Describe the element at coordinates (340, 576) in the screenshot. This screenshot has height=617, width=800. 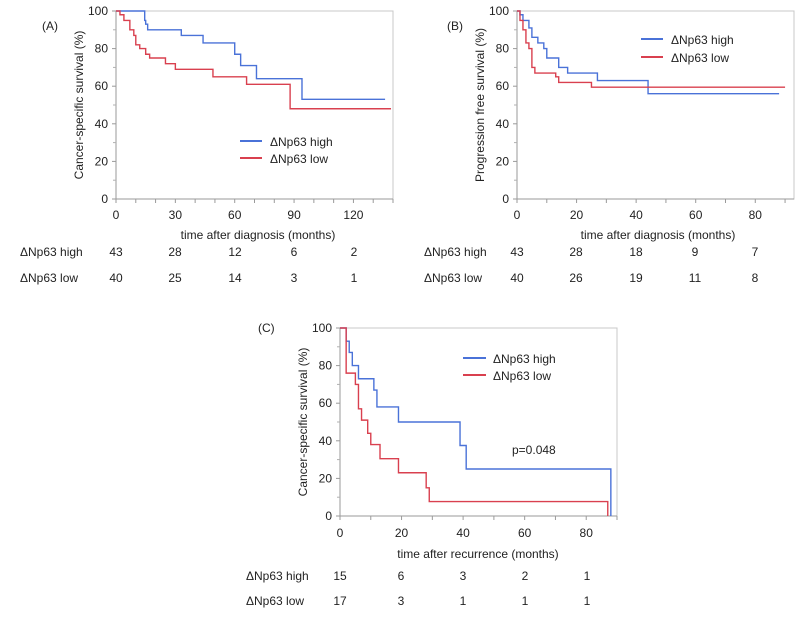
I see `risk-table-cell: 15` at that location.